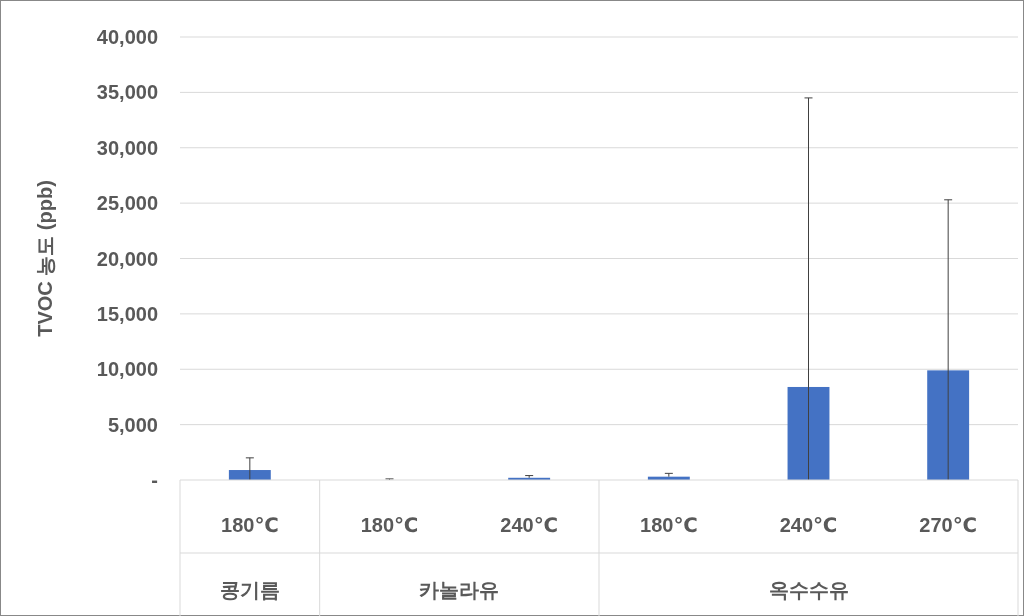  What do you see at coordinates (127, 258) in the screenshot?
I see `y-tick-label: 20,000` at bounding box center [127, 258].